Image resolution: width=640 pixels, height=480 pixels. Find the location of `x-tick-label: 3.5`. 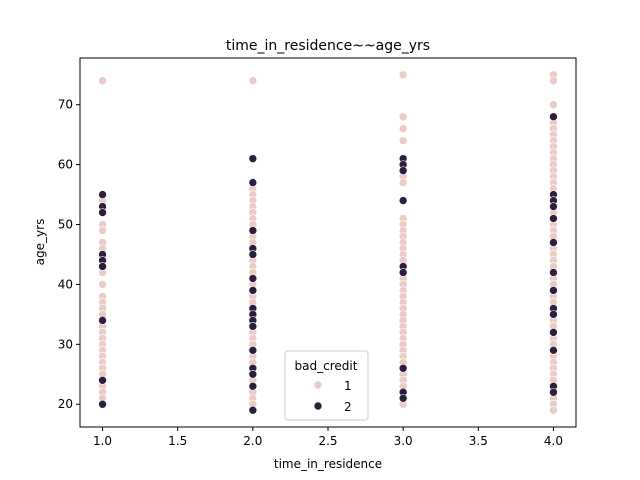

x-tick-label: 3.5 is located at coordinates (478, 441).